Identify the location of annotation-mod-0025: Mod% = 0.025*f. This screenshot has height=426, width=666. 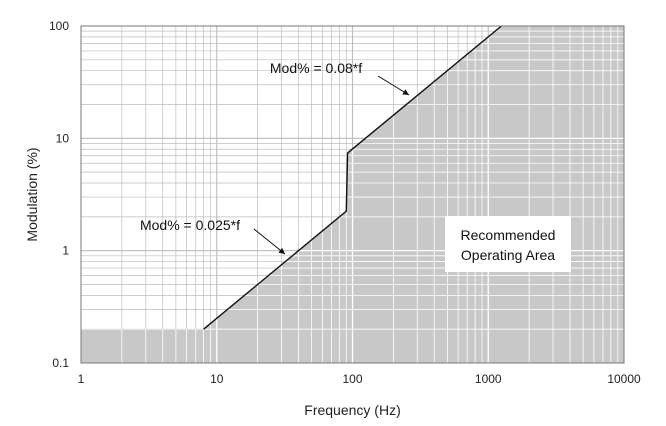
(190, 225).